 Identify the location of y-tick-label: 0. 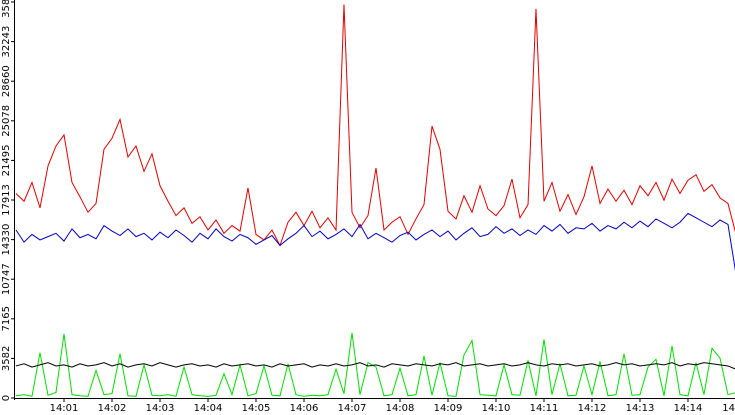
(6, 398).